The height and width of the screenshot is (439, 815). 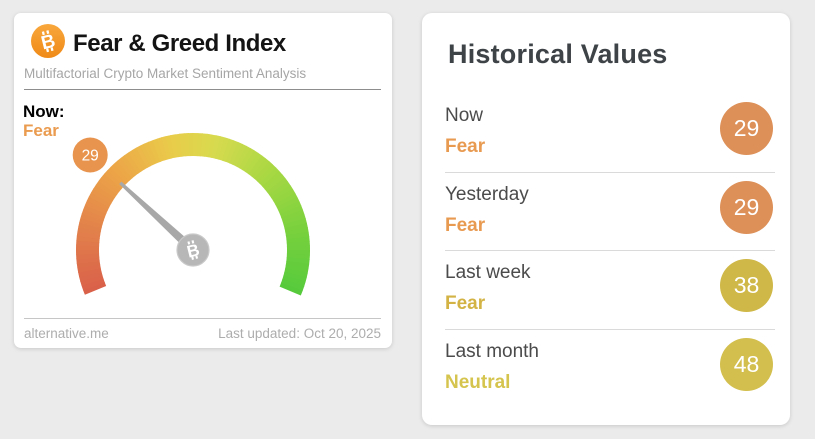 I want to click on row-value-badge: 38, so click(x=746, y=285).